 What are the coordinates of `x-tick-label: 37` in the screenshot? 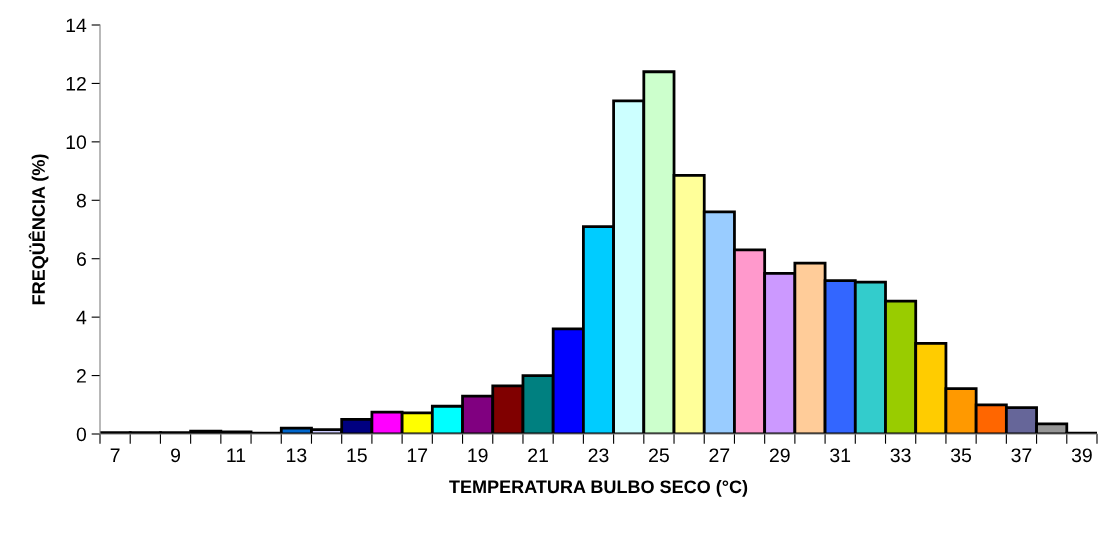 It's located at (1021, 455).